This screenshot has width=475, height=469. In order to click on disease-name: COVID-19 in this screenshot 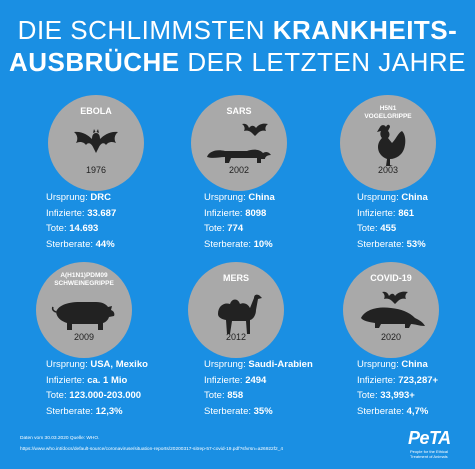, I will do `click(391, 278)`.